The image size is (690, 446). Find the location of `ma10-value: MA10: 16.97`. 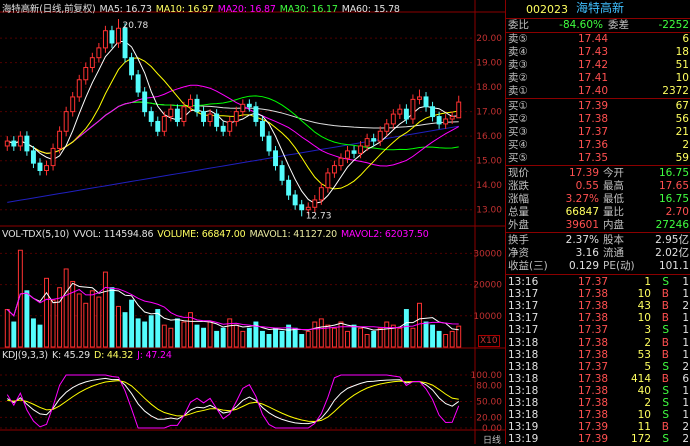

ma10-value: MA10: 16.97 is located at coordinates (184, 9).